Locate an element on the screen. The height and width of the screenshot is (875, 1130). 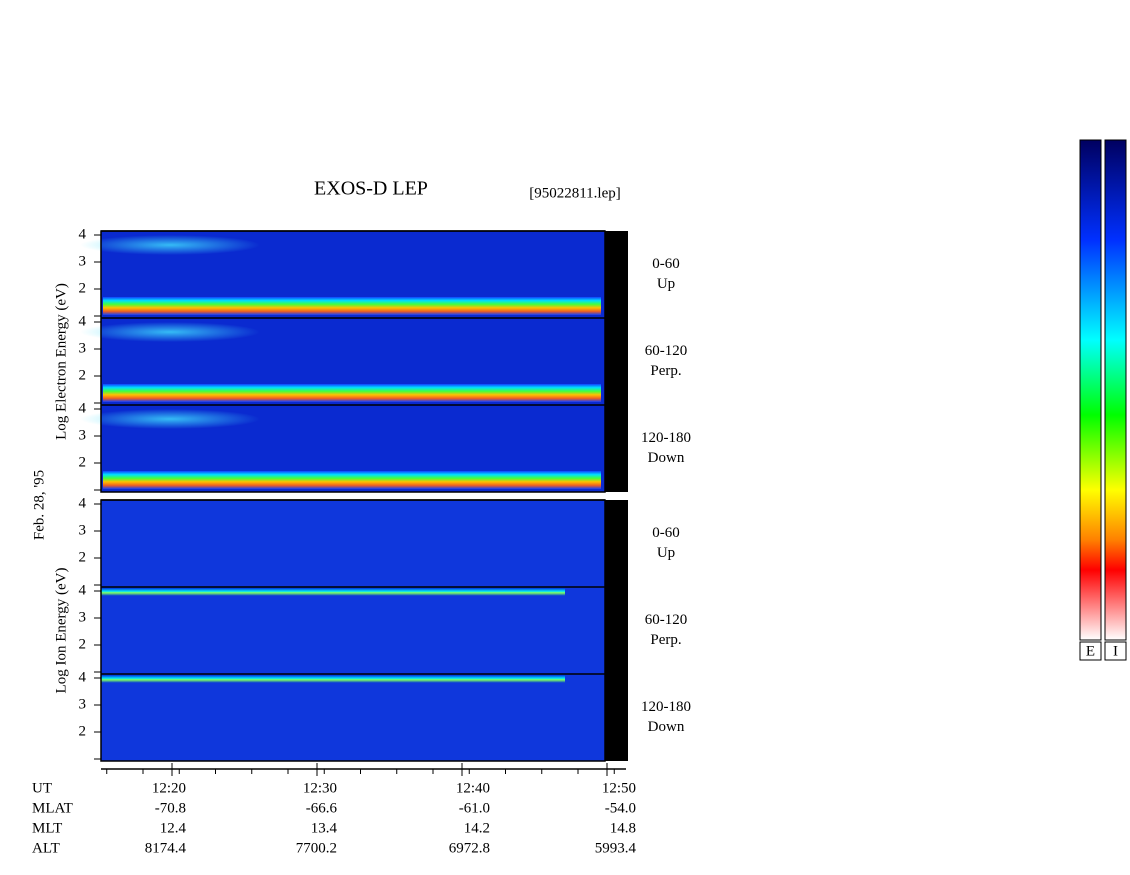
colorbar-label: I is located at coordinates (1115, 651).